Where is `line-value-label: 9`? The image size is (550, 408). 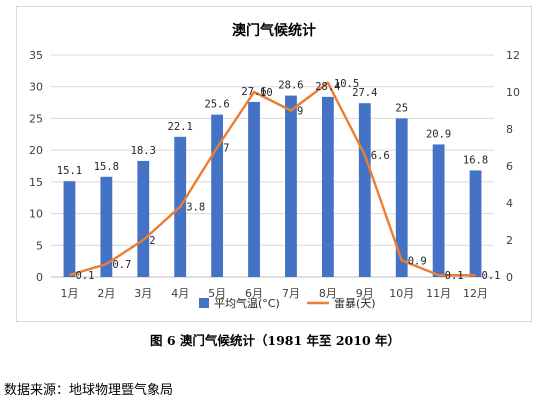
line-value-label: 9 is located at coordinates (300, 112).